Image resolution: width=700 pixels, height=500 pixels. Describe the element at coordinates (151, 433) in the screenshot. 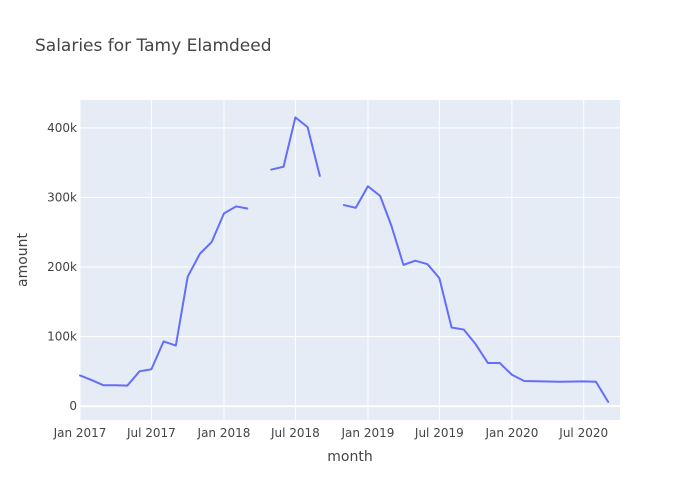

I see `x-tick-label: Jul 2017` at that location.